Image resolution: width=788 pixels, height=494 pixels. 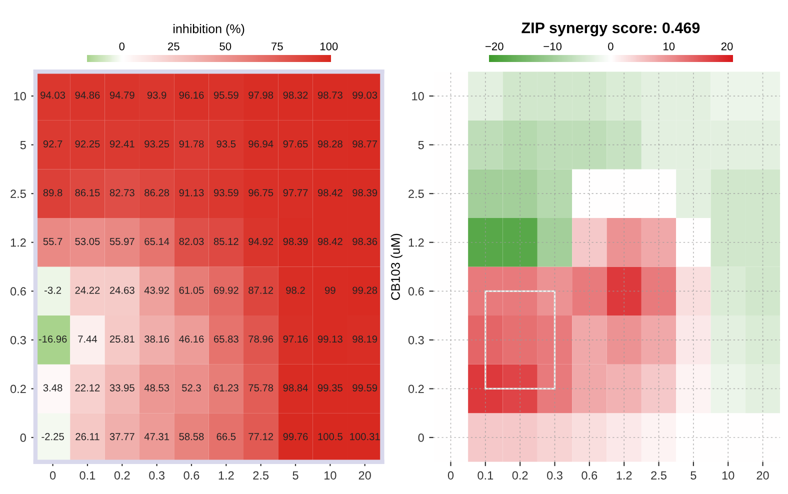 I want to click on data-label: 99.03, so click(x=365, y=95).